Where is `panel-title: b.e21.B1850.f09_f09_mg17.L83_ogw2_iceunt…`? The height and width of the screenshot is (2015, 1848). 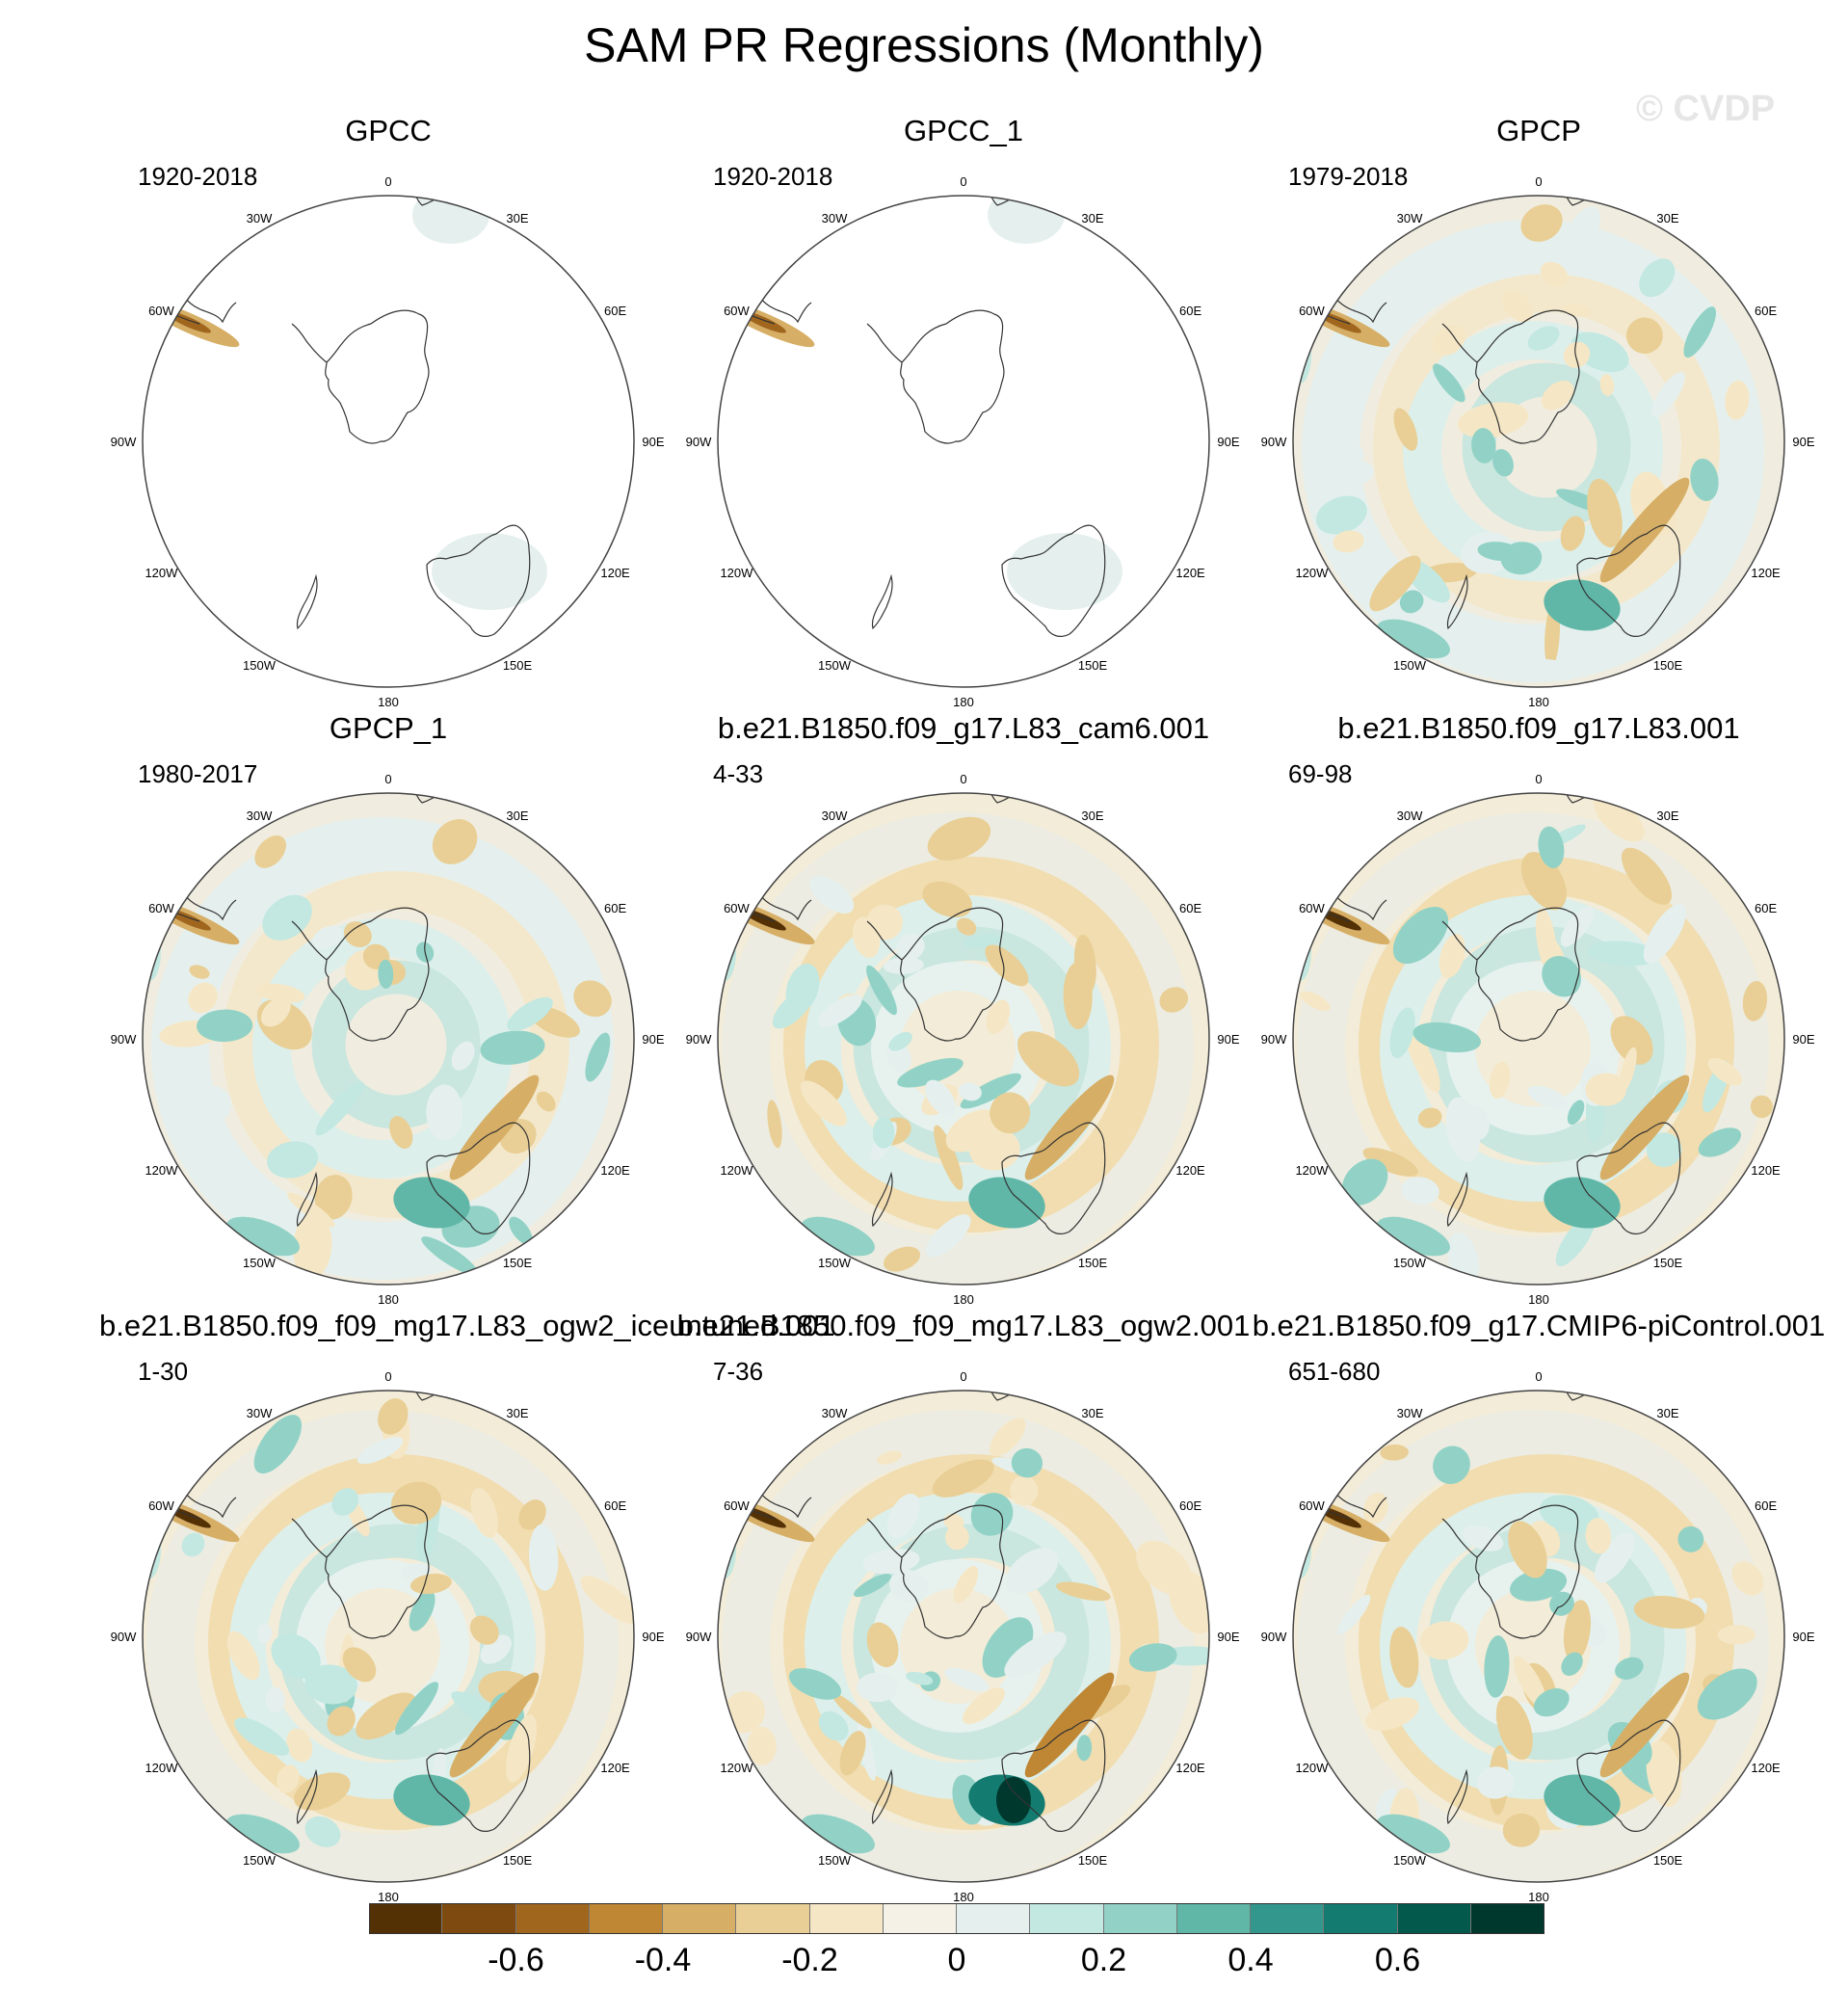
panel-title: b.e21.B1850.f09_f09_mg17.L83_ogw2_iceunt… is located at coordinates (467, 1325).